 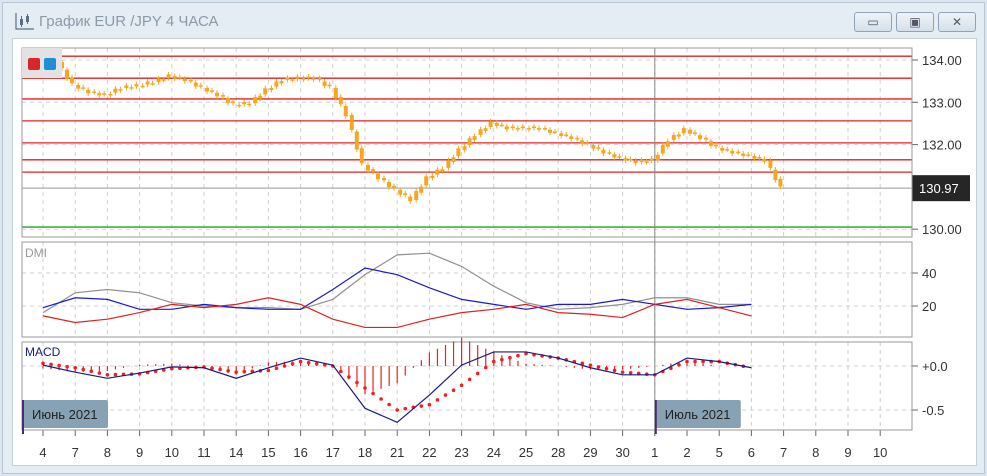 What do you see at coordinates (75, 452) in the screenshot?
I see `x-tick-label: 7` at bounding box center [75, 452].